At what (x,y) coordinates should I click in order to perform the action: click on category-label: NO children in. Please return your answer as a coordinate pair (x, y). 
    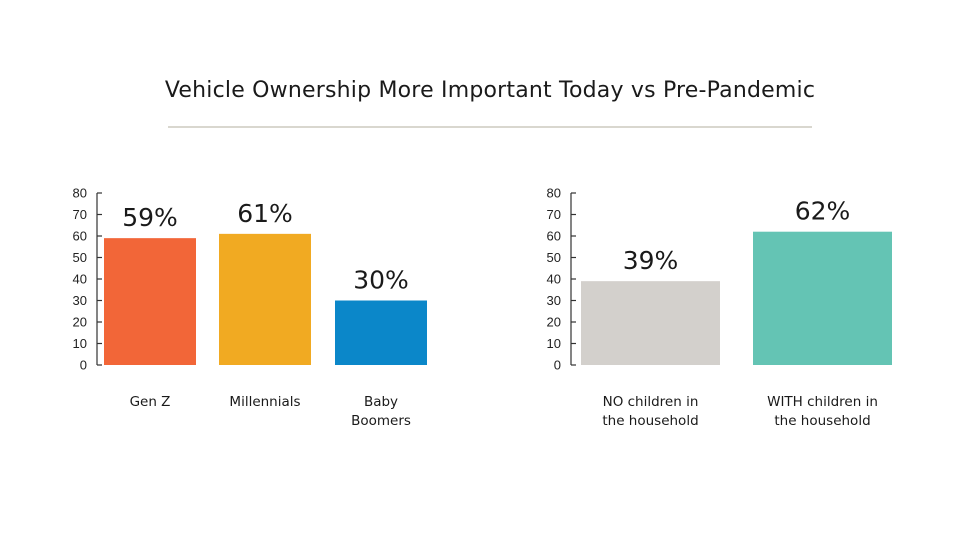
    Looking at the image, I should click on (651, 402).